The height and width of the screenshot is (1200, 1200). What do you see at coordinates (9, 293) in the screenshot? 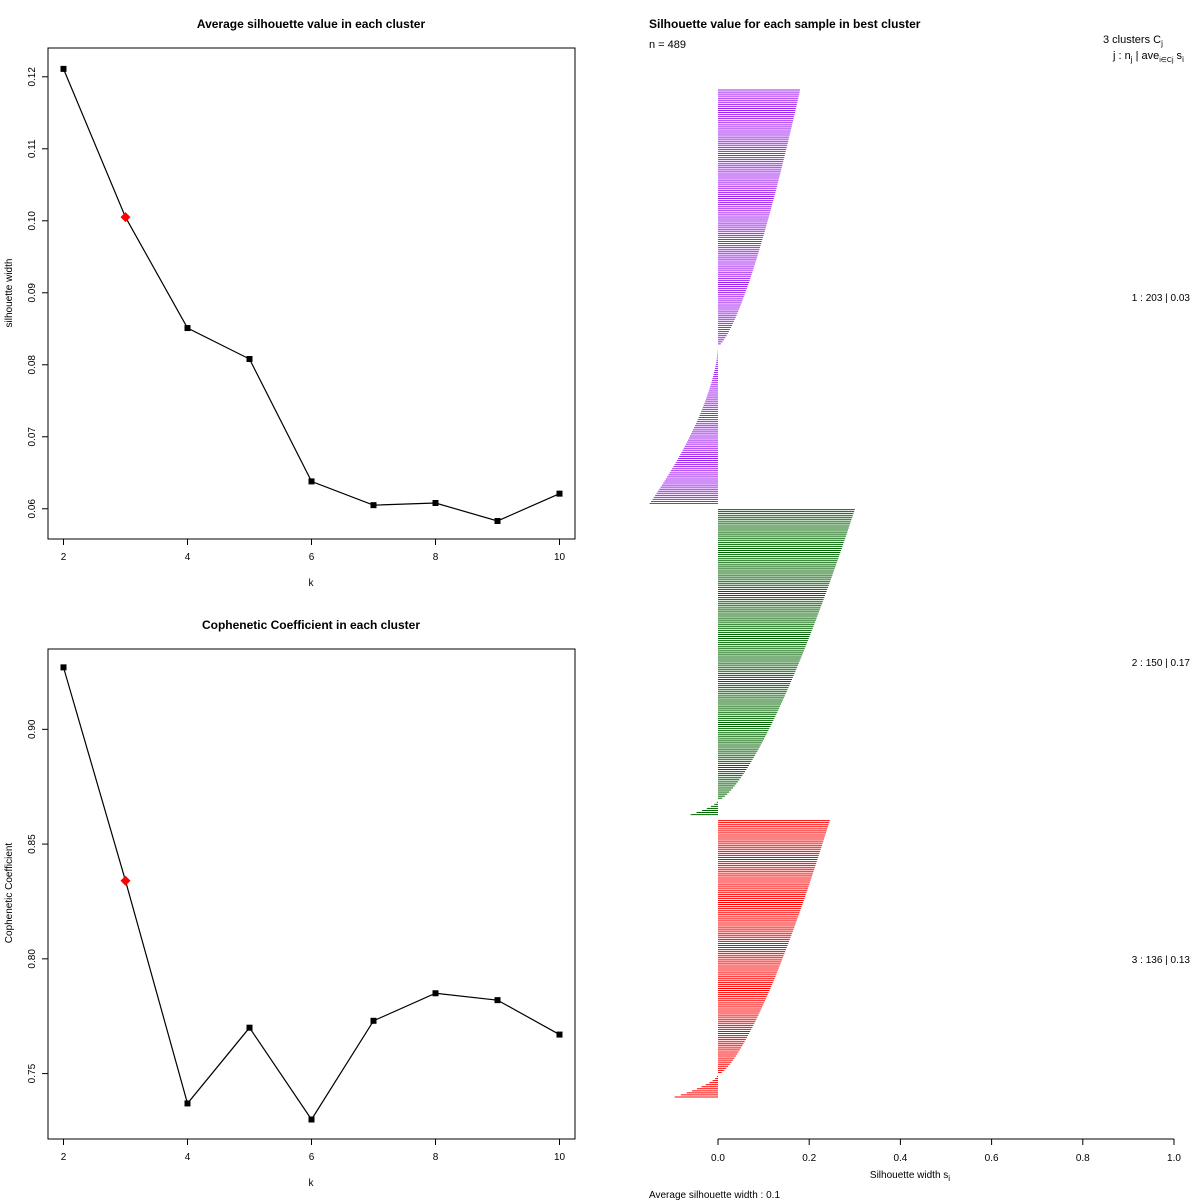
I see `y-axis-label: silhouette width` at bounding box center [9, 293].